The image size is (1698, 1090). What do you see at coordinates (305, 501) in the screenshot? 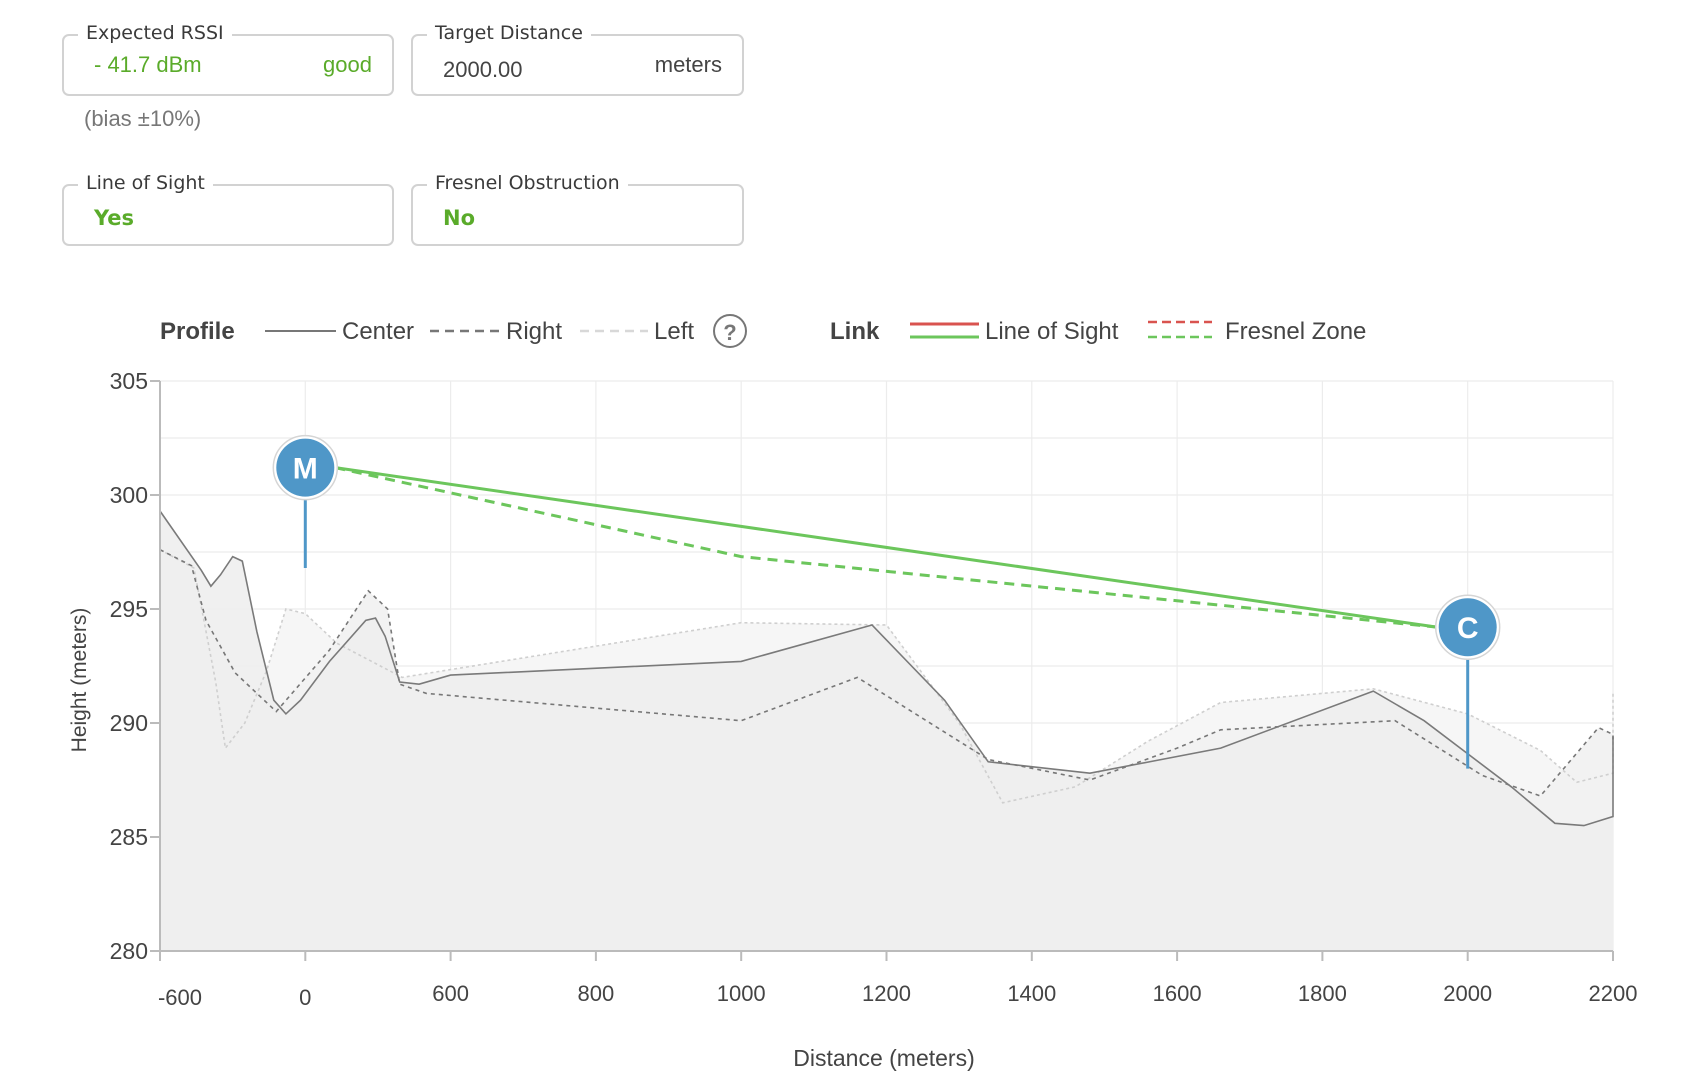
I see `marker-m: M` at bounding box center [305, 501].